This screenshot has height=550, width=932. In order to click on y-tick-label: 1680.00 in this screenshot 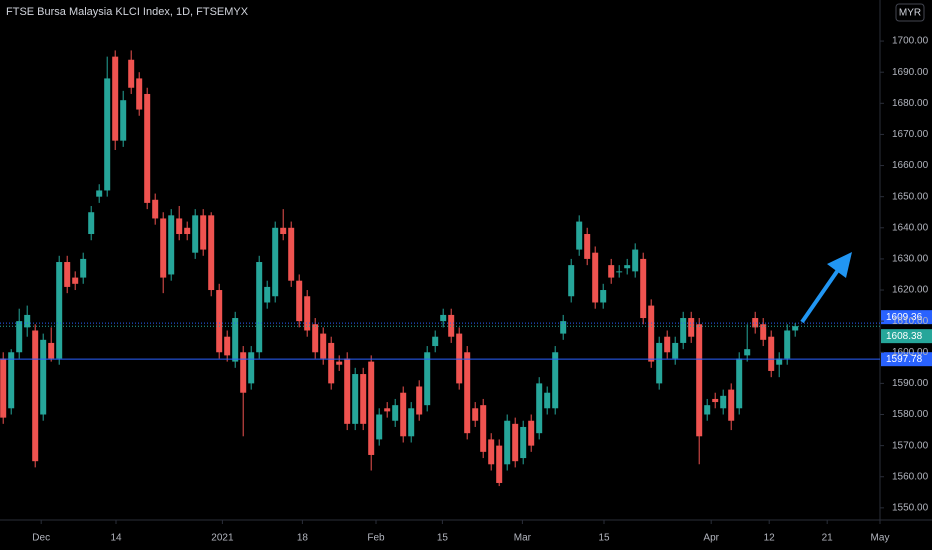, I will do `click(910, 103)`.